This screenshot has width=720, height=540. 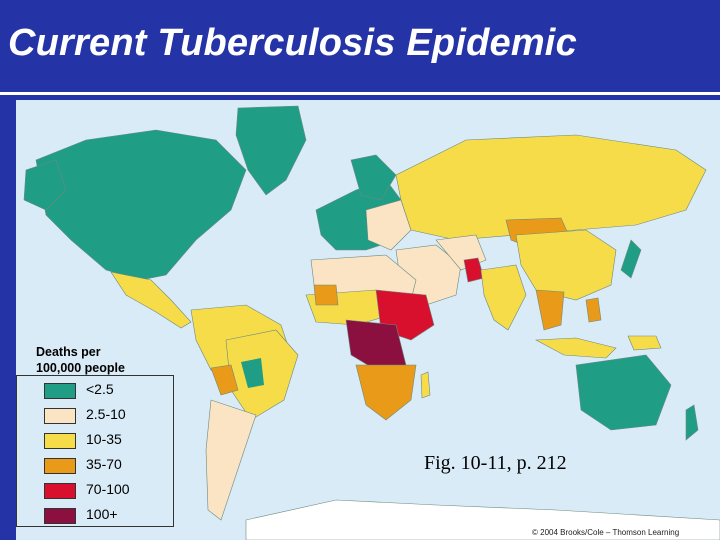 I want to click on legend-heading-line2: 100,000 people, so click(x=80, y=368).